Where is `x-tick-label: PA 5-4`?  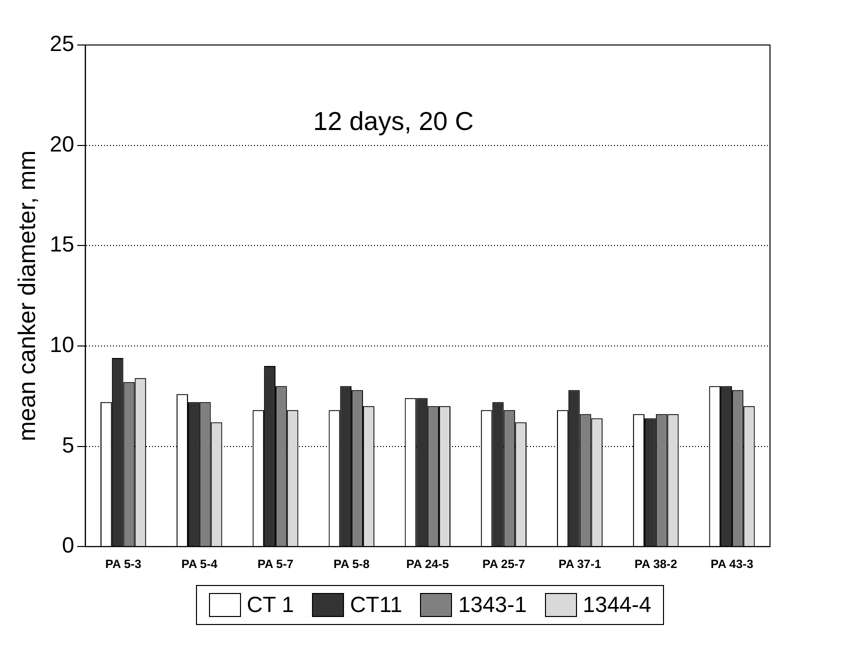
x-tick-label: PA 5-4 is located at coordinates (199, 564).